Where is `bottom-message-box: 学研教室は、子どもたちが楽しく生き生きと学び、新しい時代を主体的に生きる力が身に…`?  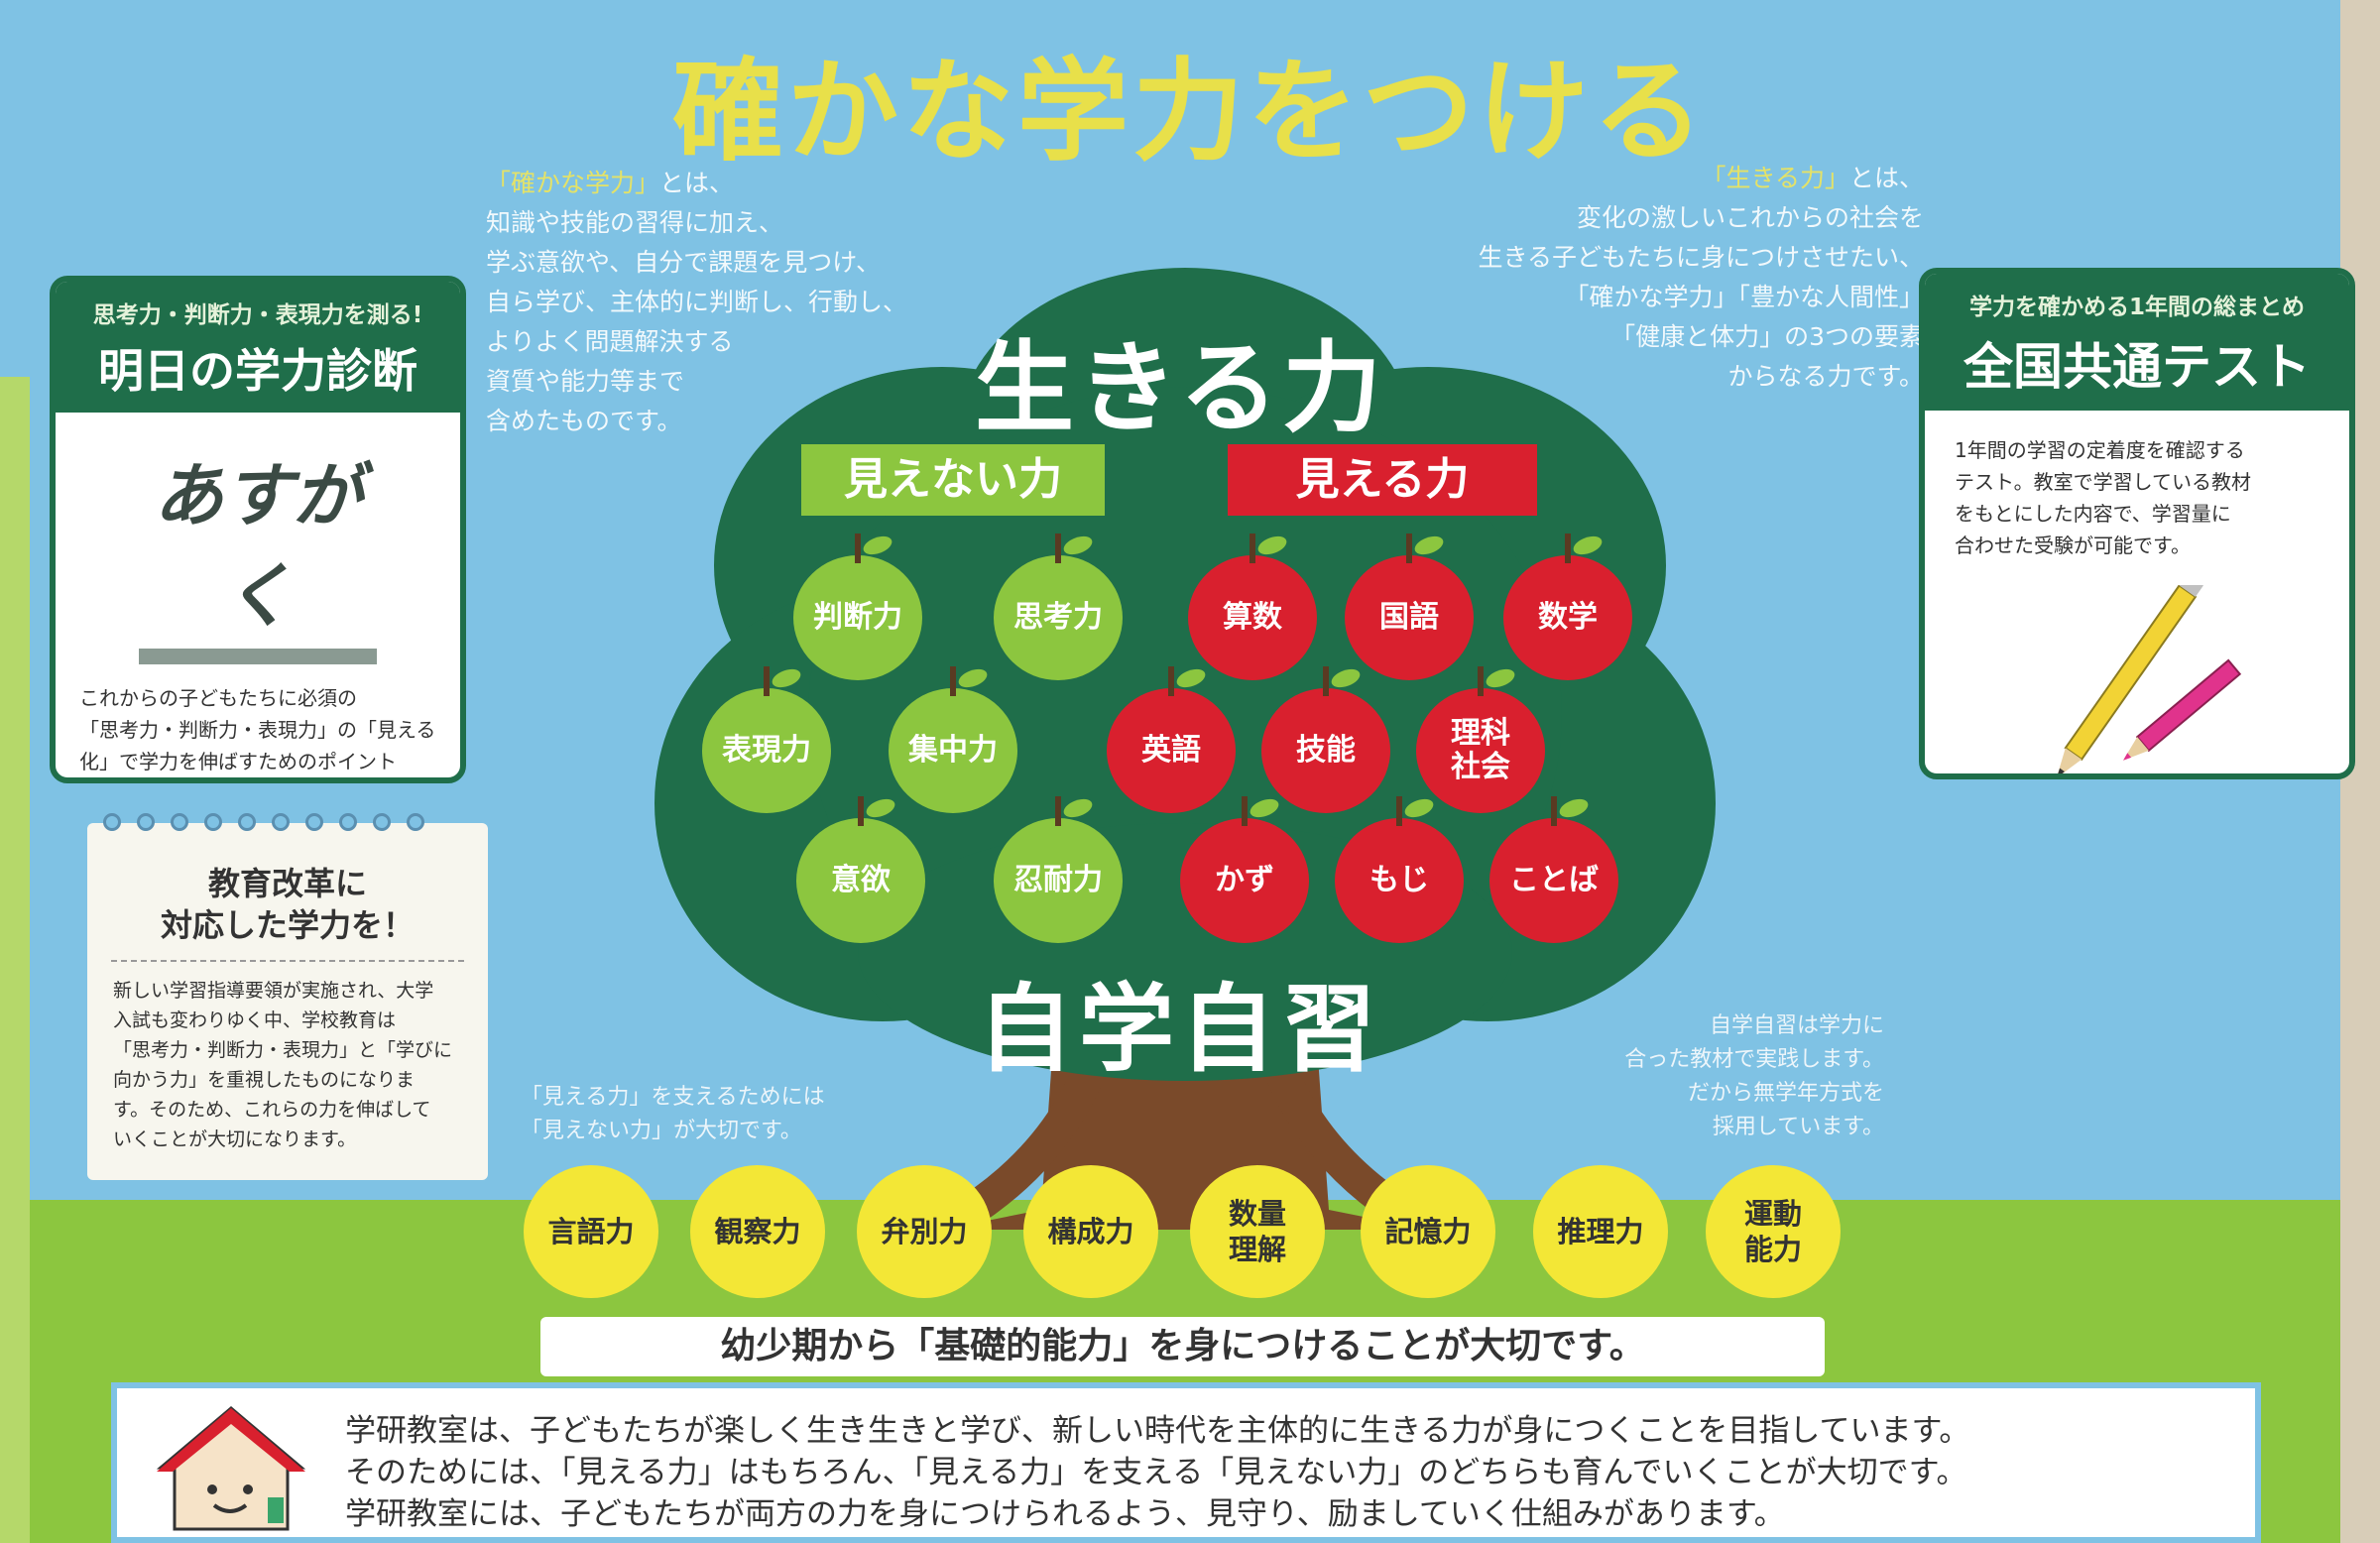 bottom-message-box: 学研教室は、子どもたちが楽しく生き生きと学び、新しい時代を主体的に生きる力が身に… is located at coordinates (1186, 1462).